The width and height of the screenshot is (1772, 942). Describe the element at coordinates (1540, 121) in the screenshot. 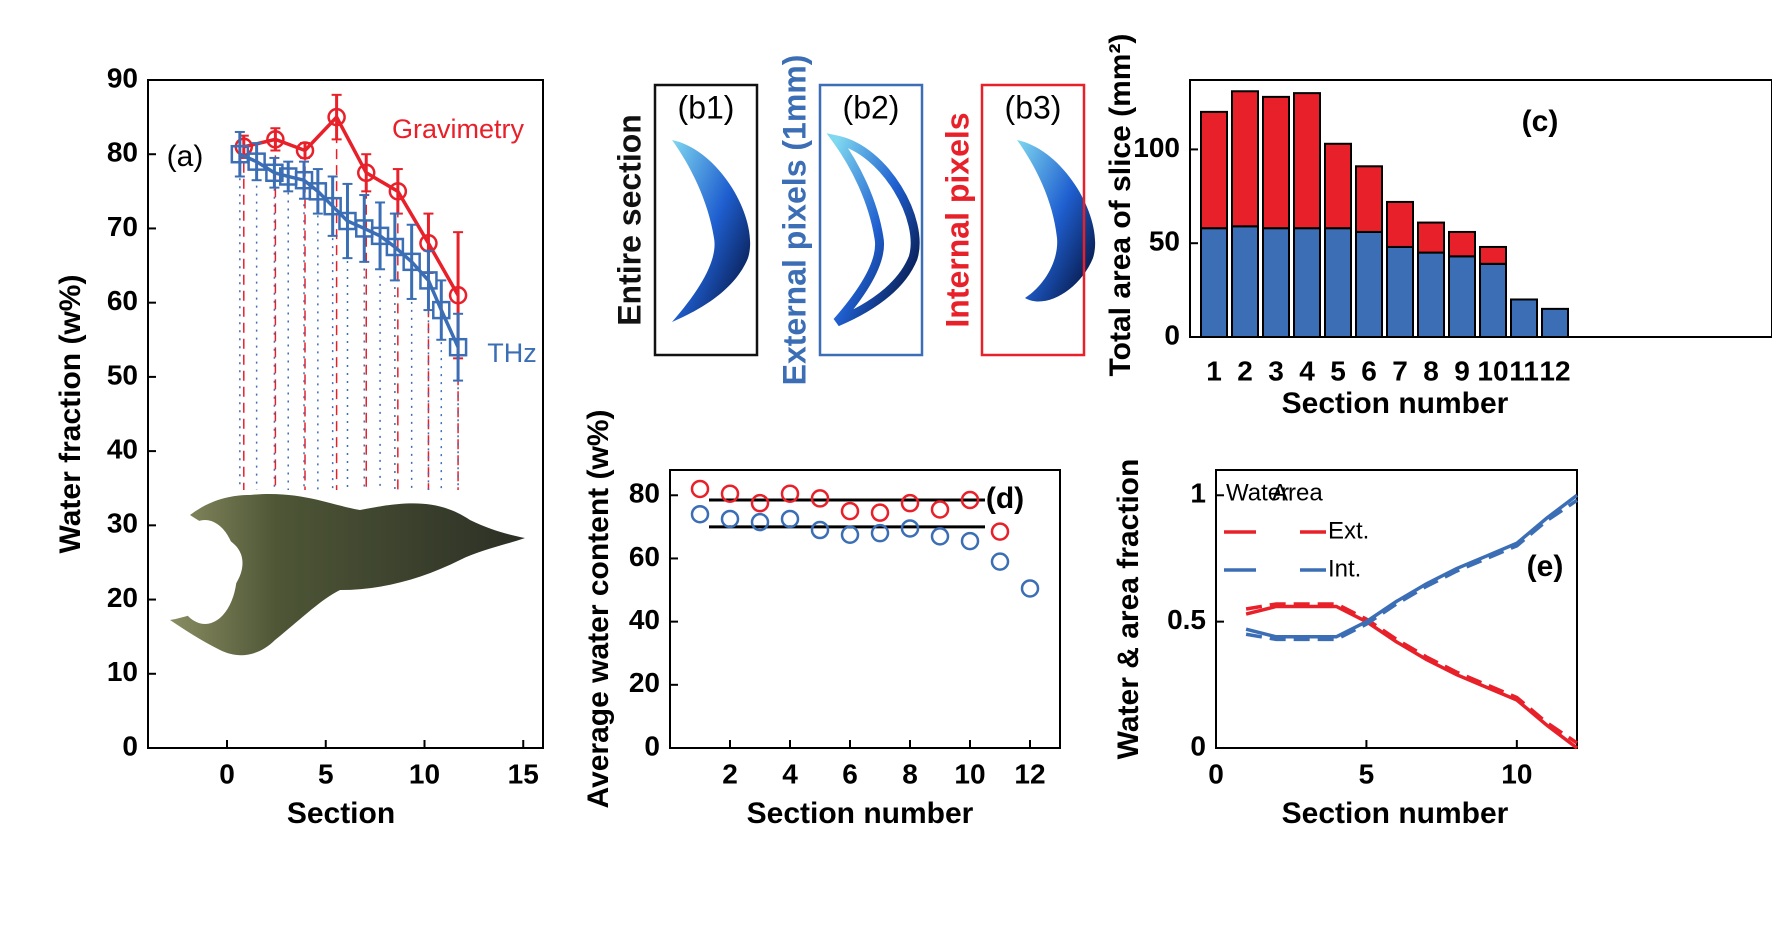

I see `panel-label: (c)` at that location.